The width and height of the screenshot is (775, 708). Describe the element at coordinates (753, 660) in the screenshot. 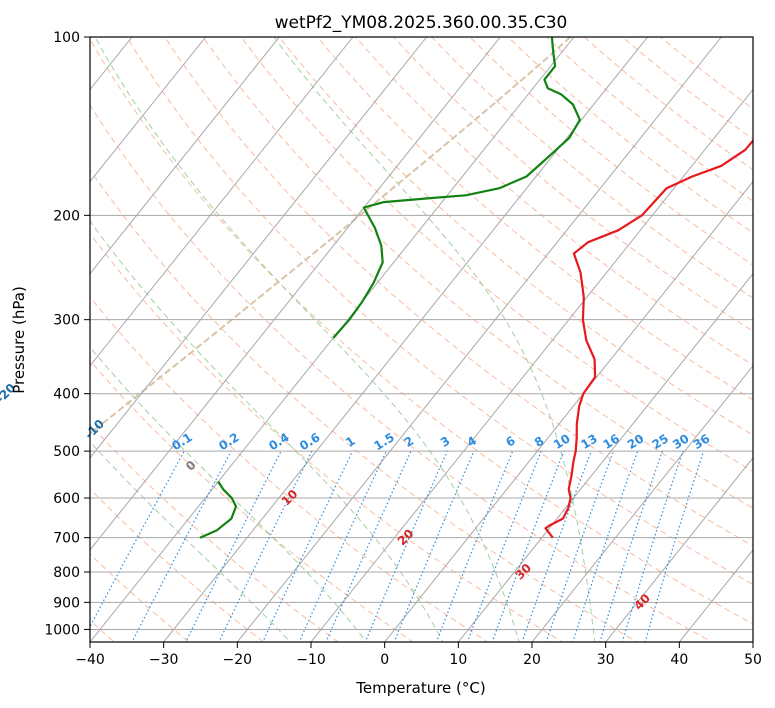

I see `x-tick-label: 50` at that location.